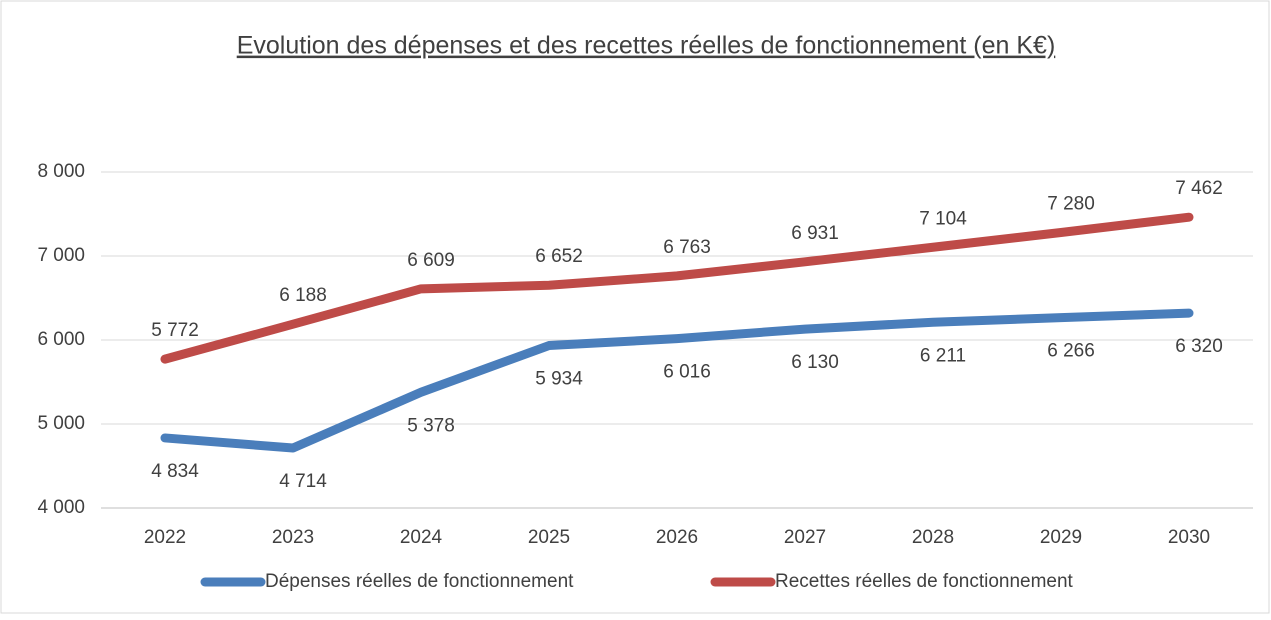 This screenshot has width=1271, height=620. I want to click on x-tick-label: 2024, so click(421, 537).